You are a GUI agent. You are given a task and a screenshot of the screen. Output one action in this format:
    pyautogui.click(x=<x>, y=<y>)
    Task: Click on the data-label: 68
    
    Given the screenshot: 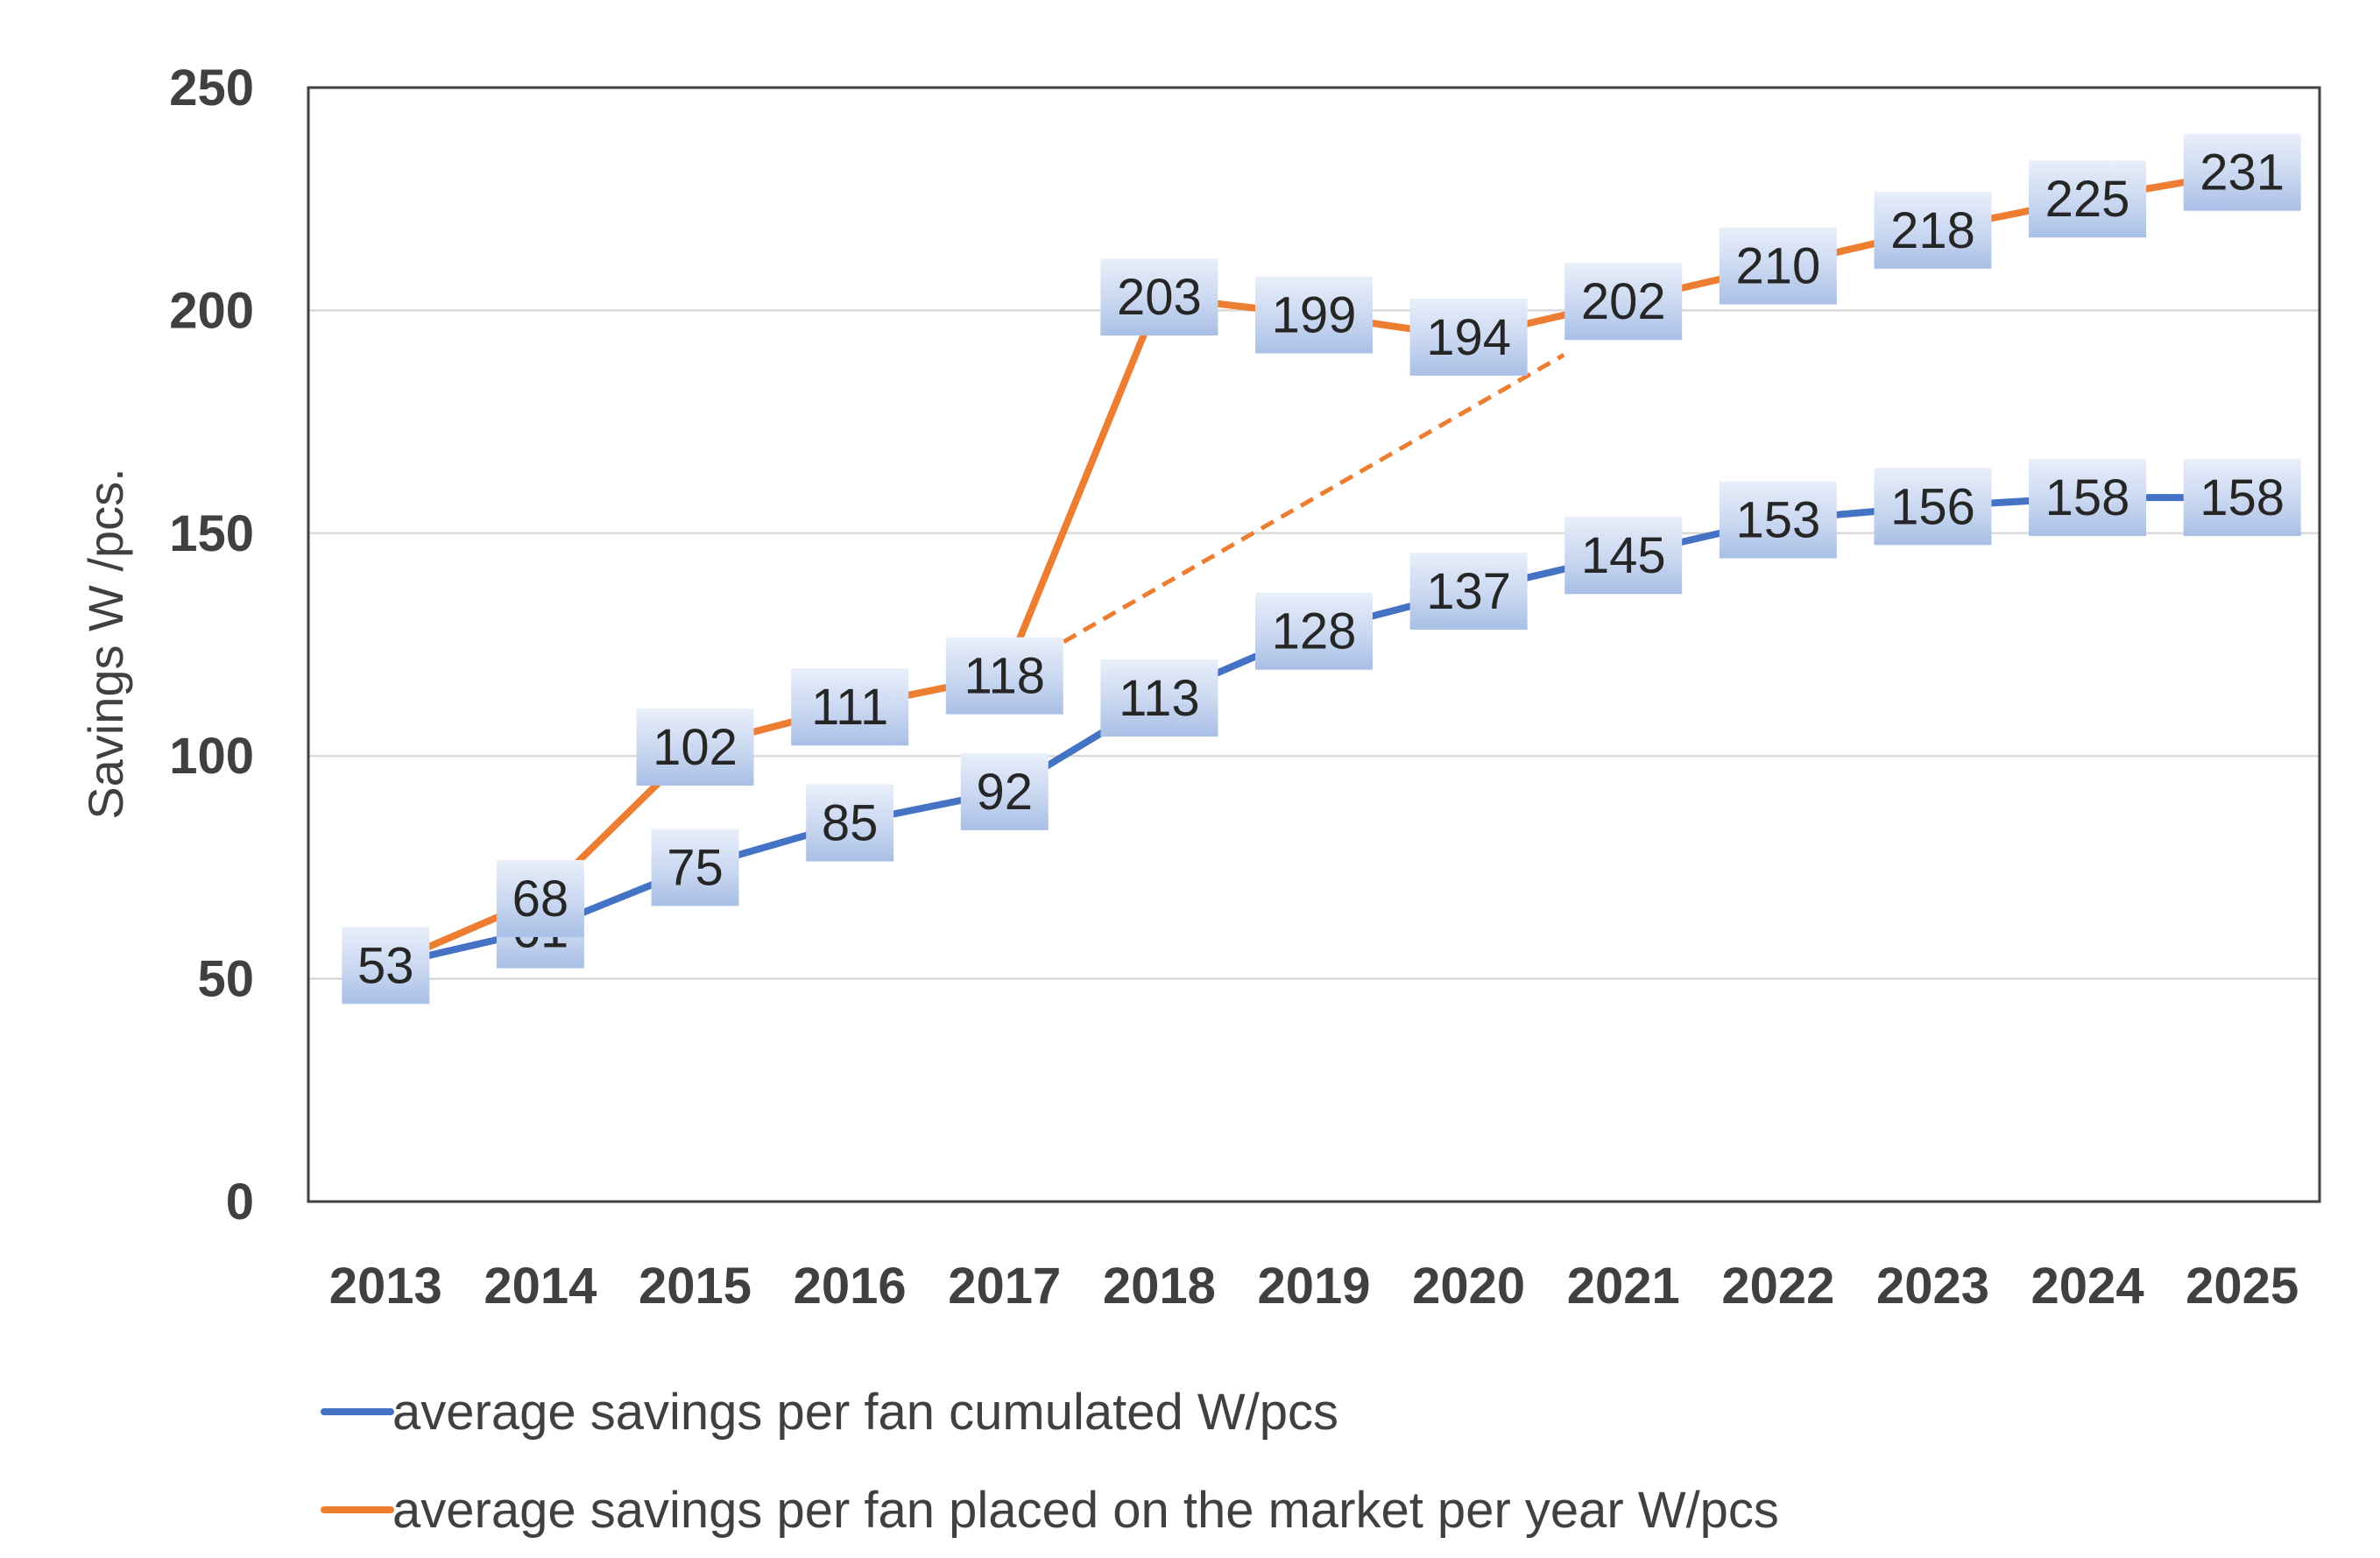 What is the action you would take?
    pyautogui.click(x=540, y=899)
    